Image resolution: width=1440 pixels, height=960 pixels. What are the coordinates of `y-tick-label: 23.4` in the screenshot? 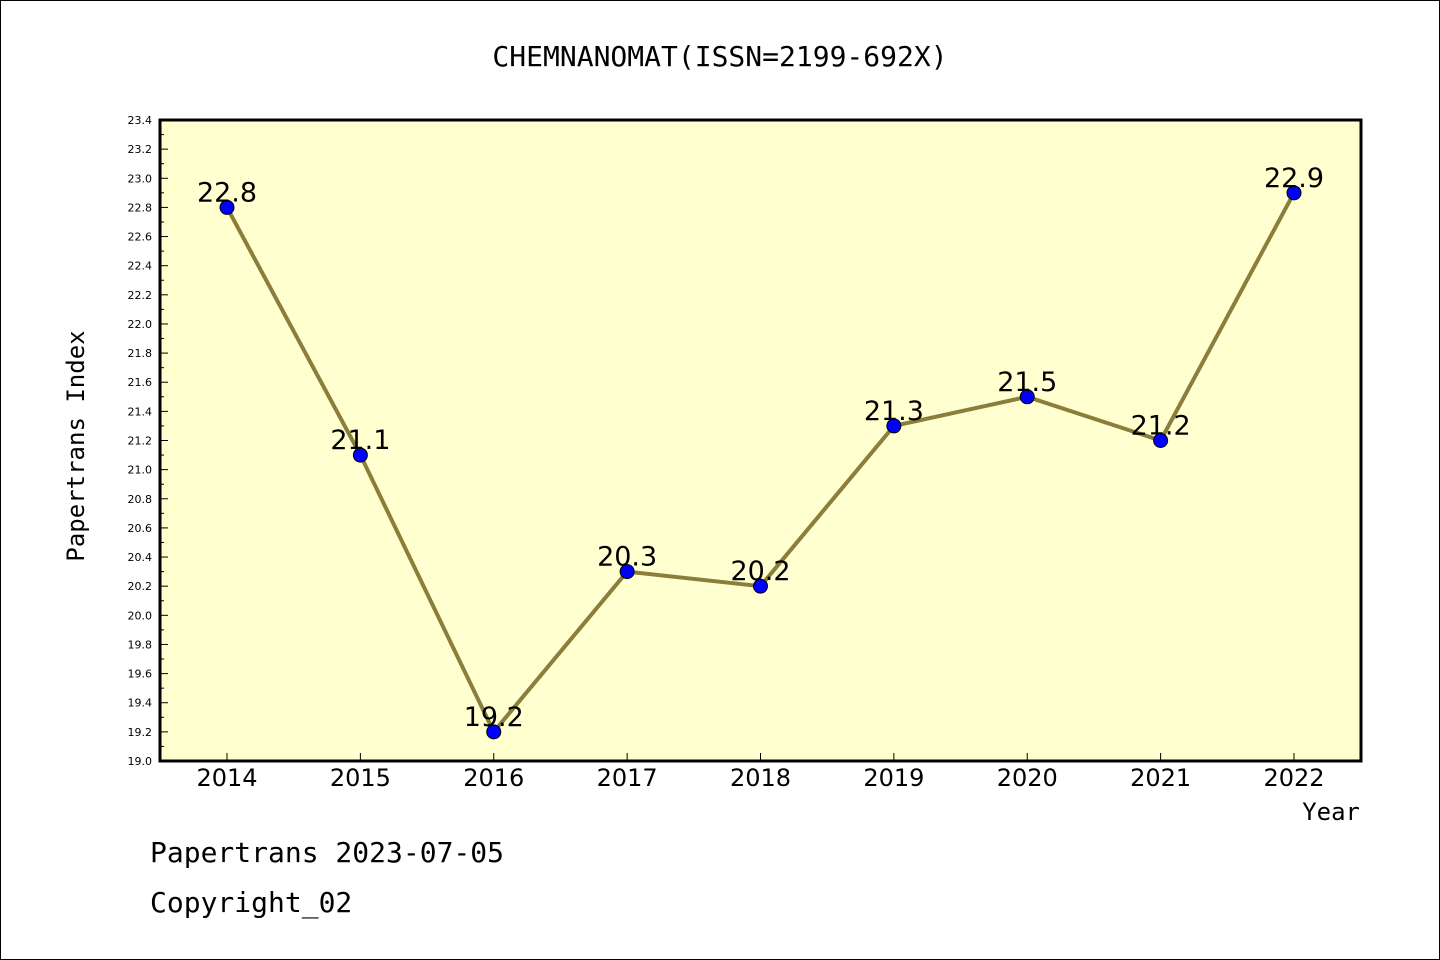 It's located at (140, 120).